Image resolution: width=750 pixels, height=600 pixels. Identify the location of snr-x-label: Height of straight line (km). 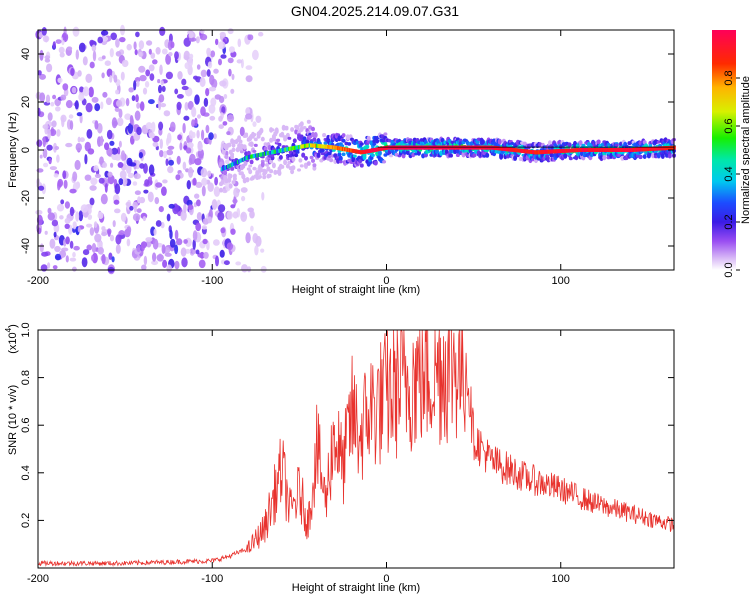
(356, 588).